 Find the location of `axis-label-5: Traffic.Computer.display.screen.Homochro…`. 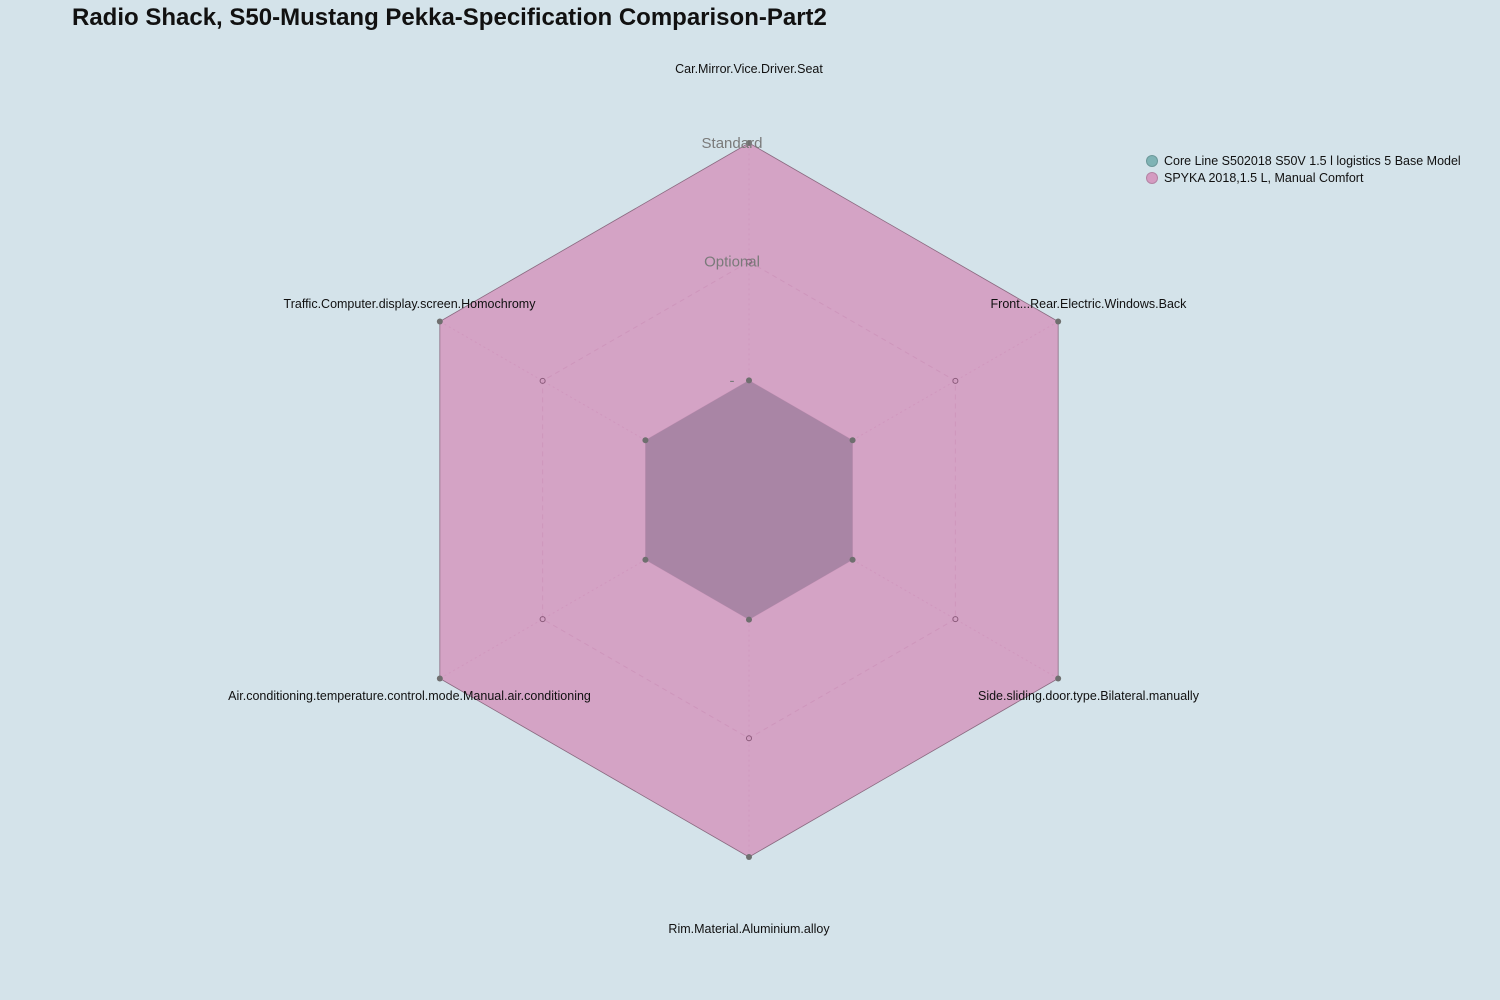

axis-label-5: Traffic.Computer.display.screen.Homochro… is located at coordinates (410, 304).